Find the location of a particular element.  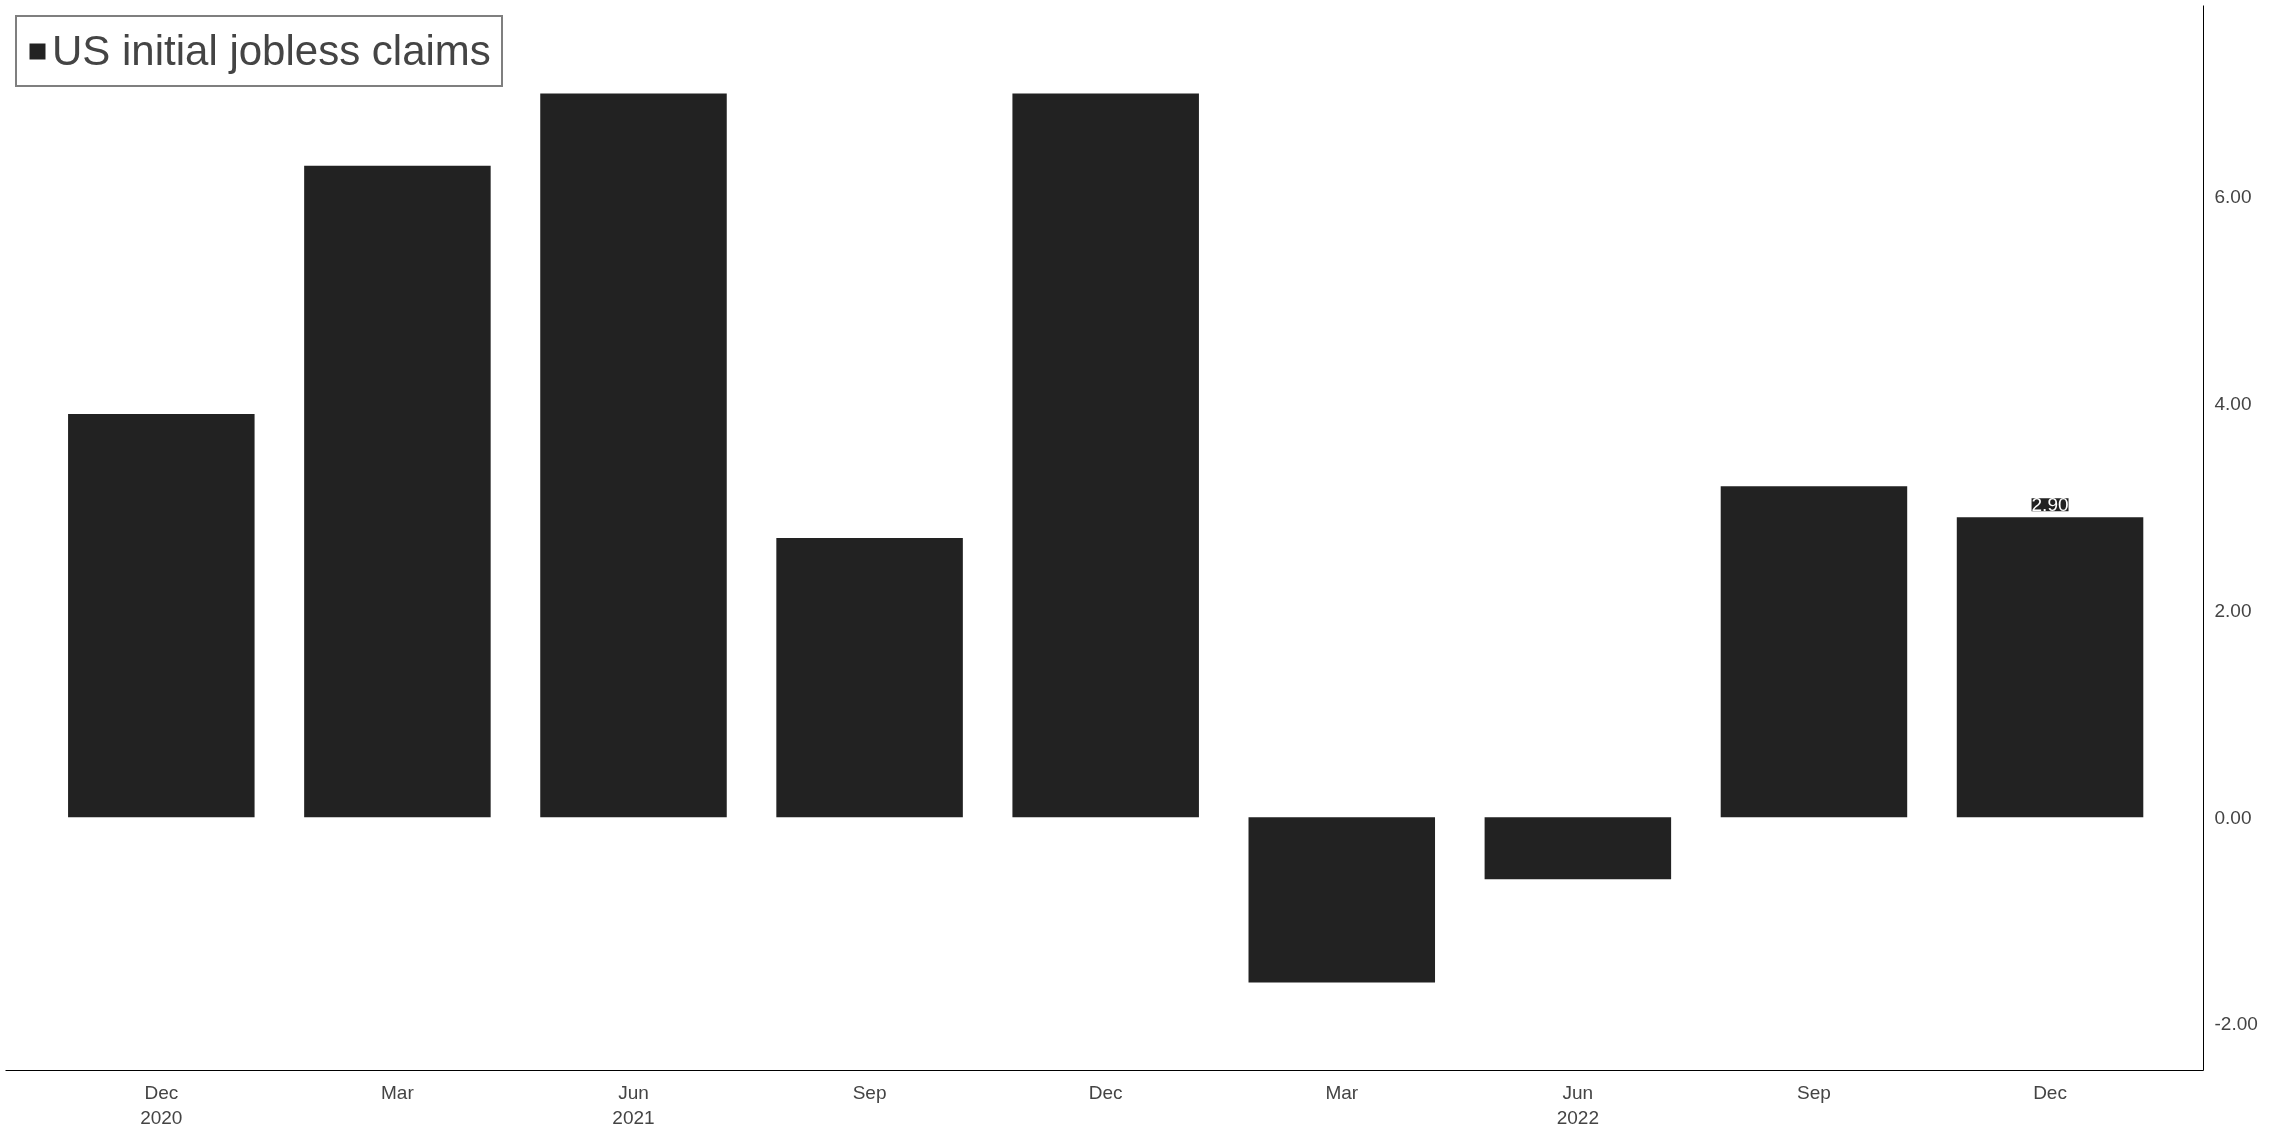

y-tick-label: 4.00 is located at coordinates (2233, 404).